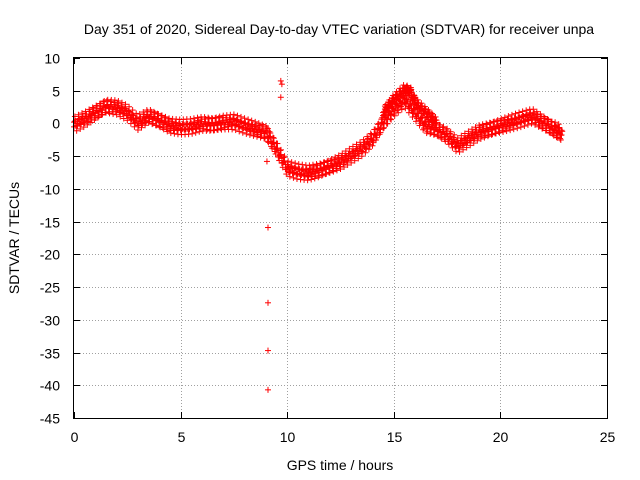 This screenshot has width=640, height=480. What do you see at coordinates (50, 321) in the screenshot?
I see `y-tick-label: -30` at bounding box center [50, 321].